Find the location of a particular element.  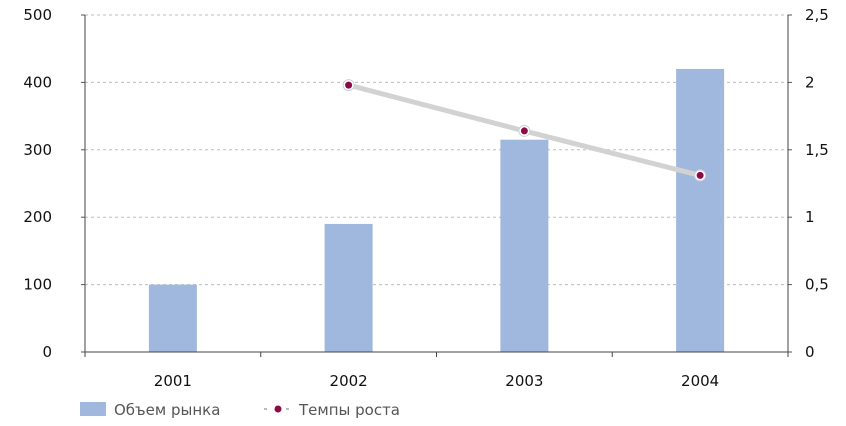

y-right-tick-label: 0 is located at coordinates (810, 352).